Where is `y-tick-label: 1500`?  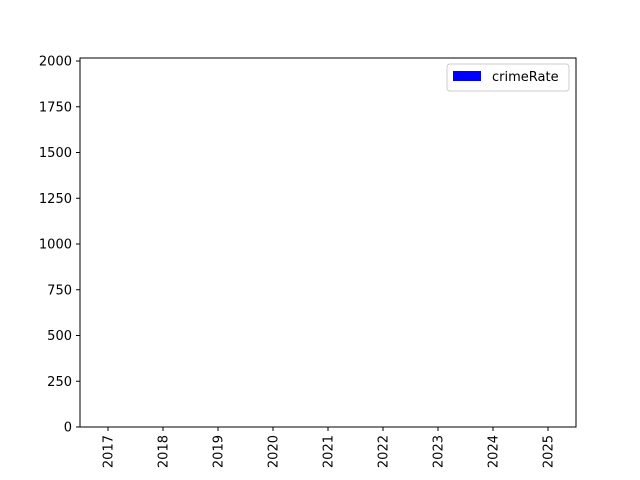
y-tick-label: 1500 is located at coordinates (55, 153).